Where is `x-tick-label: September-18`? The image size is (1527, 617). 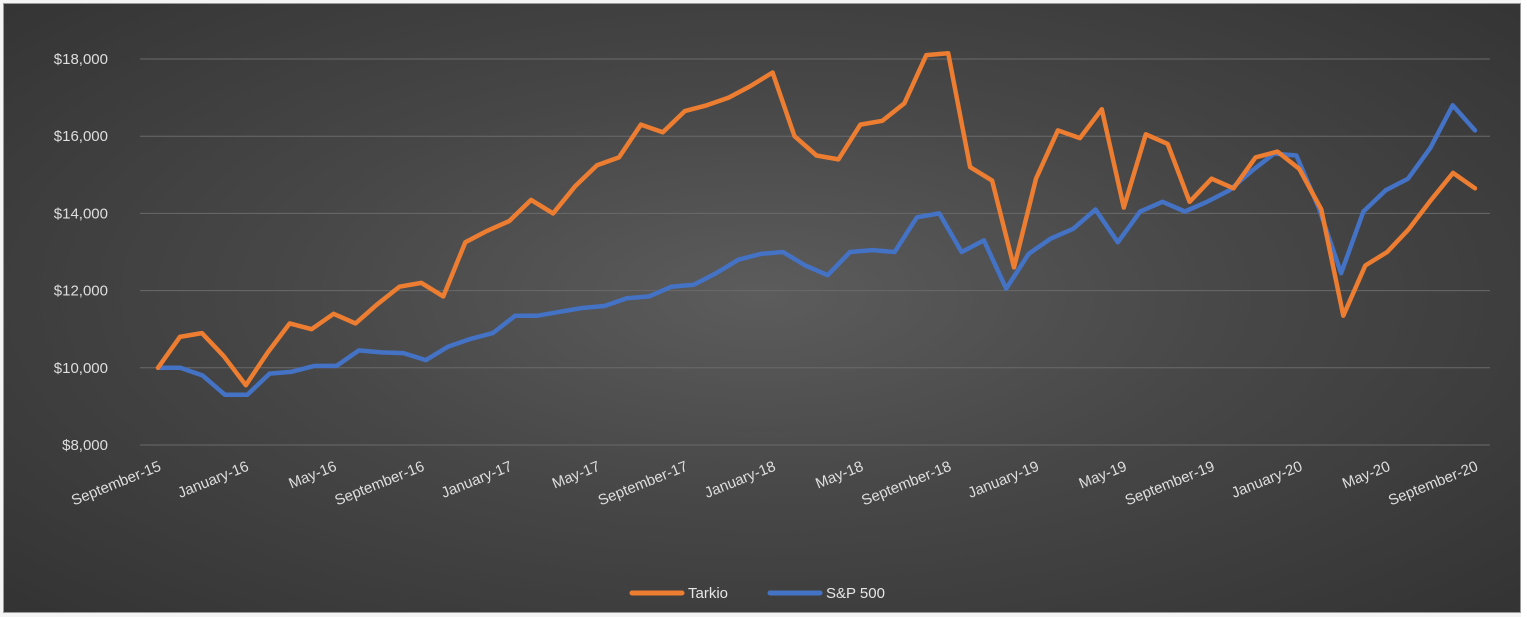
x-tick-label: September-18 is located at coordinates (906, 483).